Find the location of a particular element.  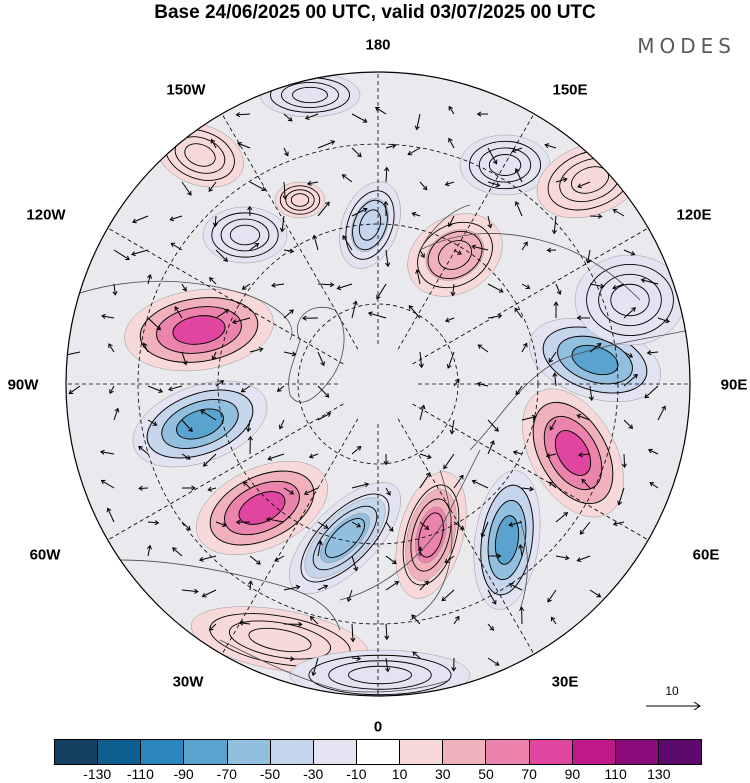

colorbar-tick-label: 130 is located at coordinates (659, 774).